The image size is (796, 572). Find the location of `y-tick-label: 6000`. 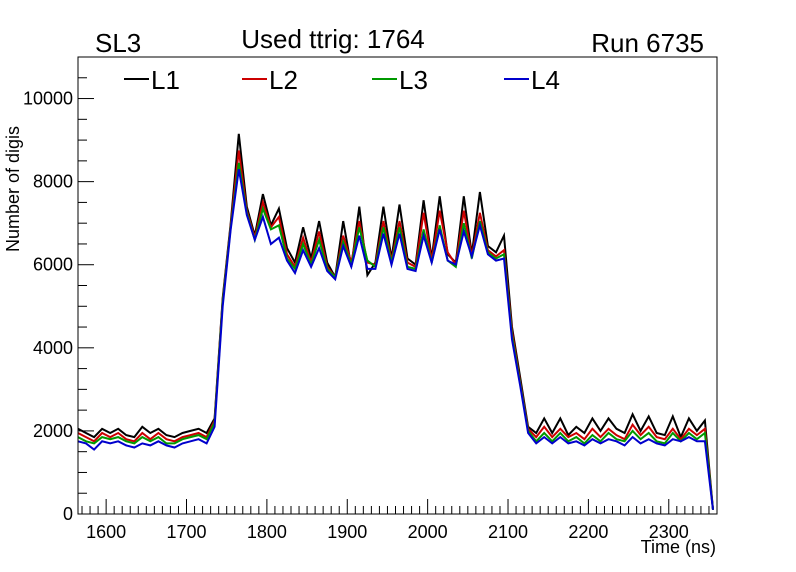

y-tick-label: 6000 is located at coordinates (53, 265).